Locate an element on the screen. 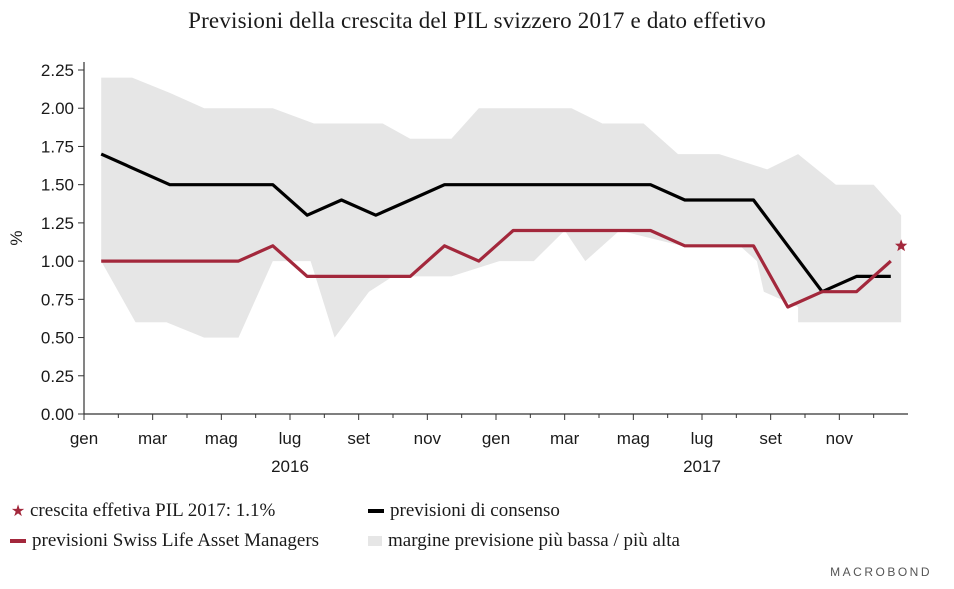 The image size is (954, 589). legend-item-consensus: previsioni di consenso is located at coordinates (464, 511).